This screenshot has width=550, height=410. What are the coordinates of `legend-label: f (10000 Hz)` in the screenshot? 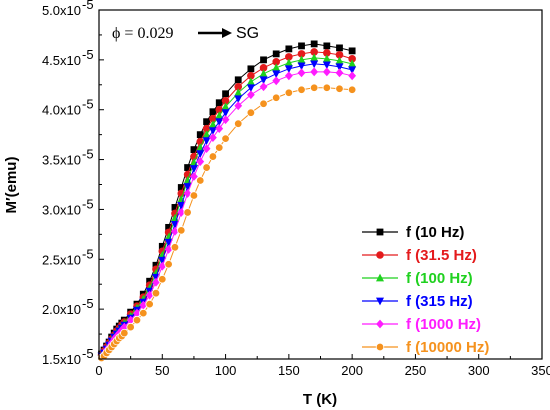 It's located at (447, 347).